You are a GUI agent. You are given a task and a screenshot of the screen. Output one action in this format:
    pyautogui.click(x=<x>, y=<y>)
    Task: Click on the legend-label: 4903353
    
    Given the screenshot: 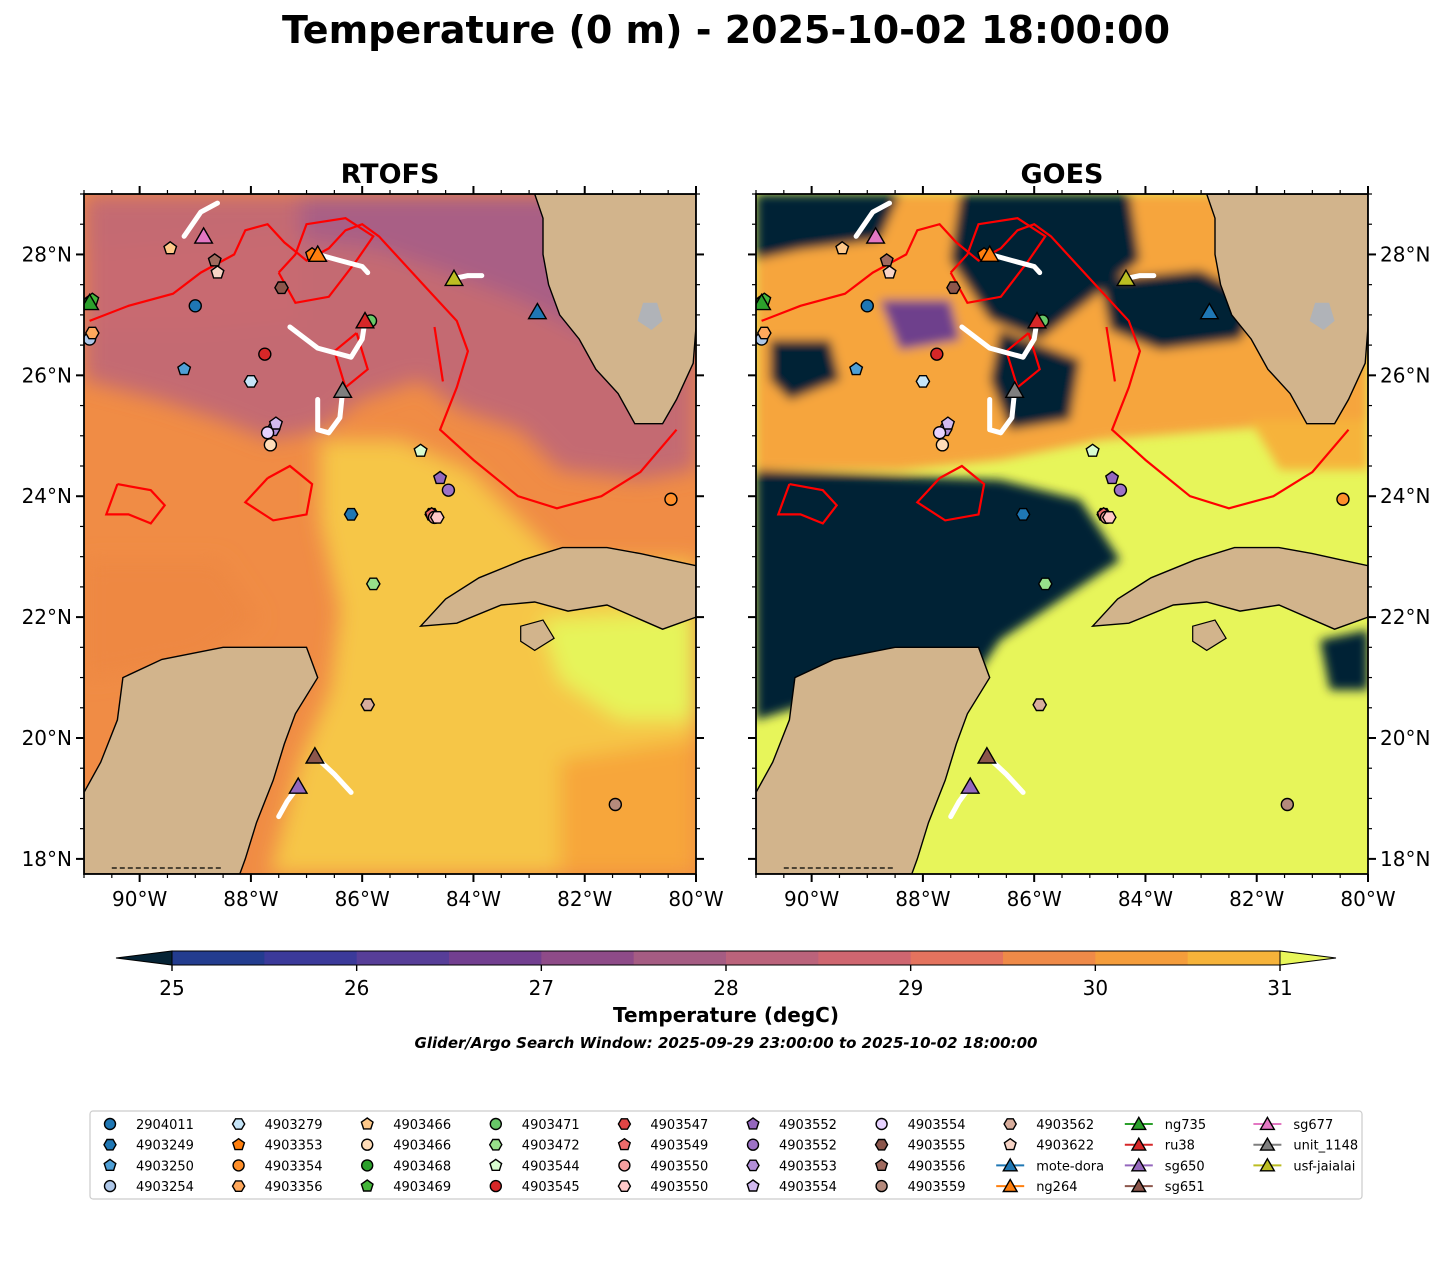 What is the action you would take?
    pyautogui.click(x=294, y=1146)
    